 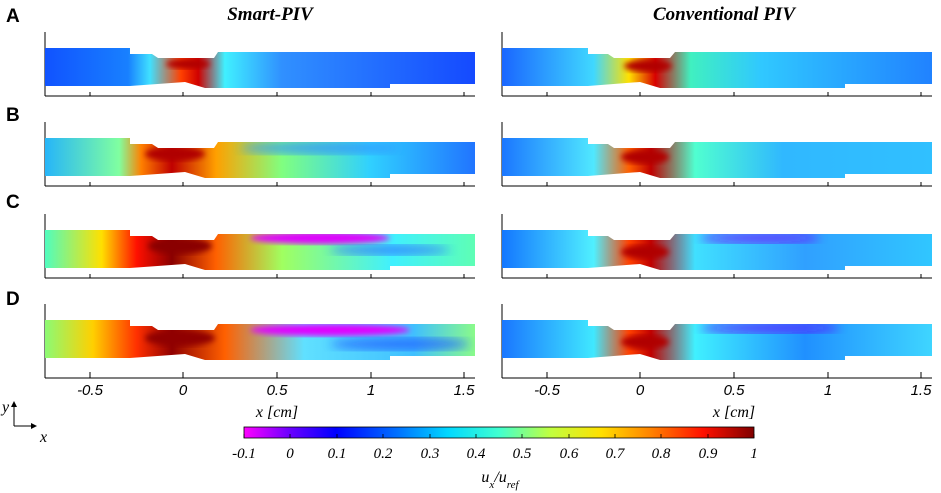 I want to click on cb-tick-1: -0.1, so click(x=244, y=454).